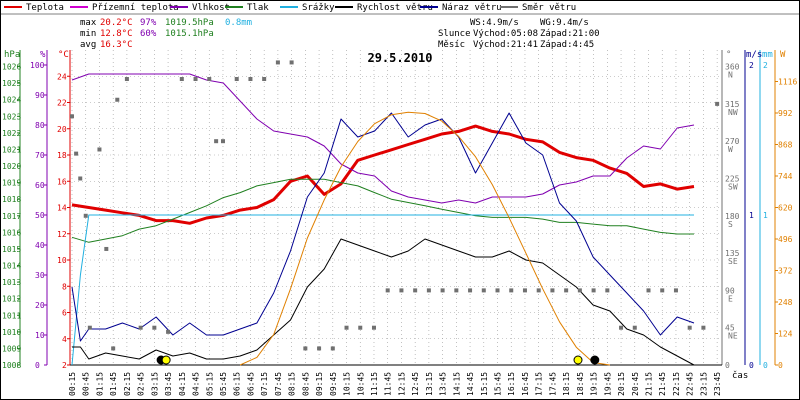 Image resolution: width=800 pixels, height=400 pixels. Describe the element at coordinates (399, 58) in the screenshot. I see `chart-title: 29.5.2010` at that location.